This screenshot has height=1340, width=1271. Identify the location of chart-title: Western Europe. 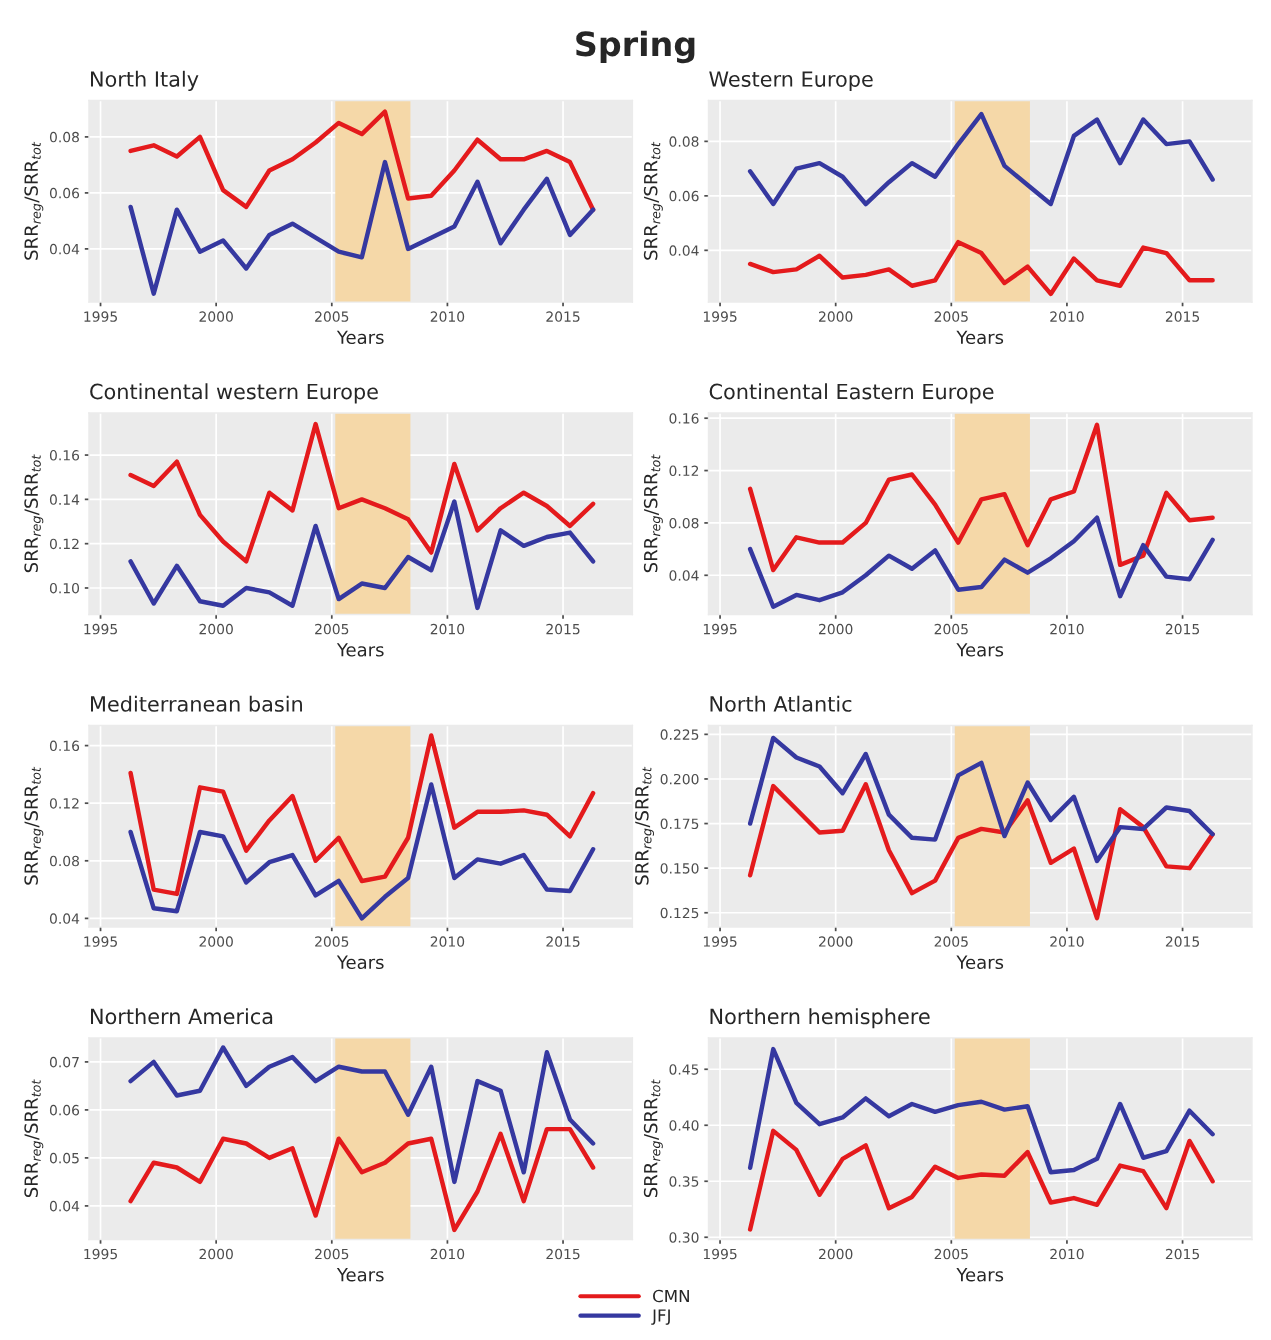
(791, 81).